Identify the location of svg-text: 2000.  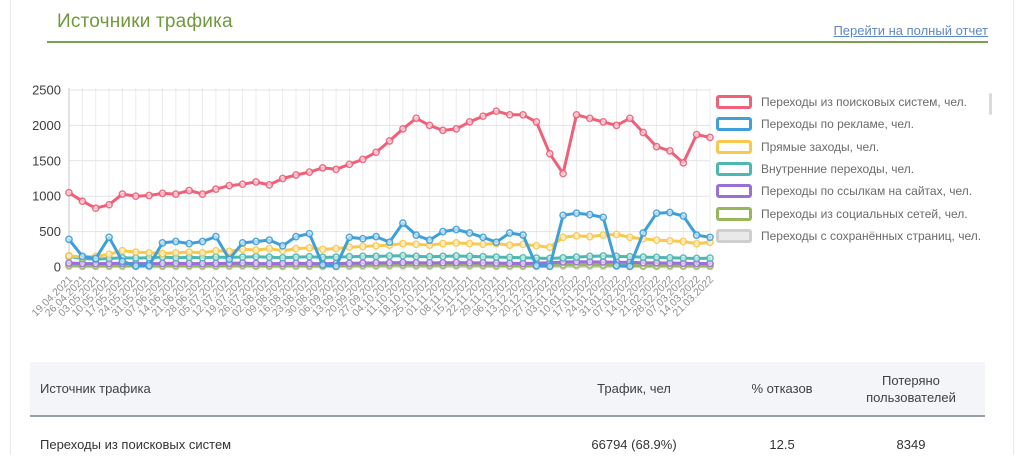
(46, 125).